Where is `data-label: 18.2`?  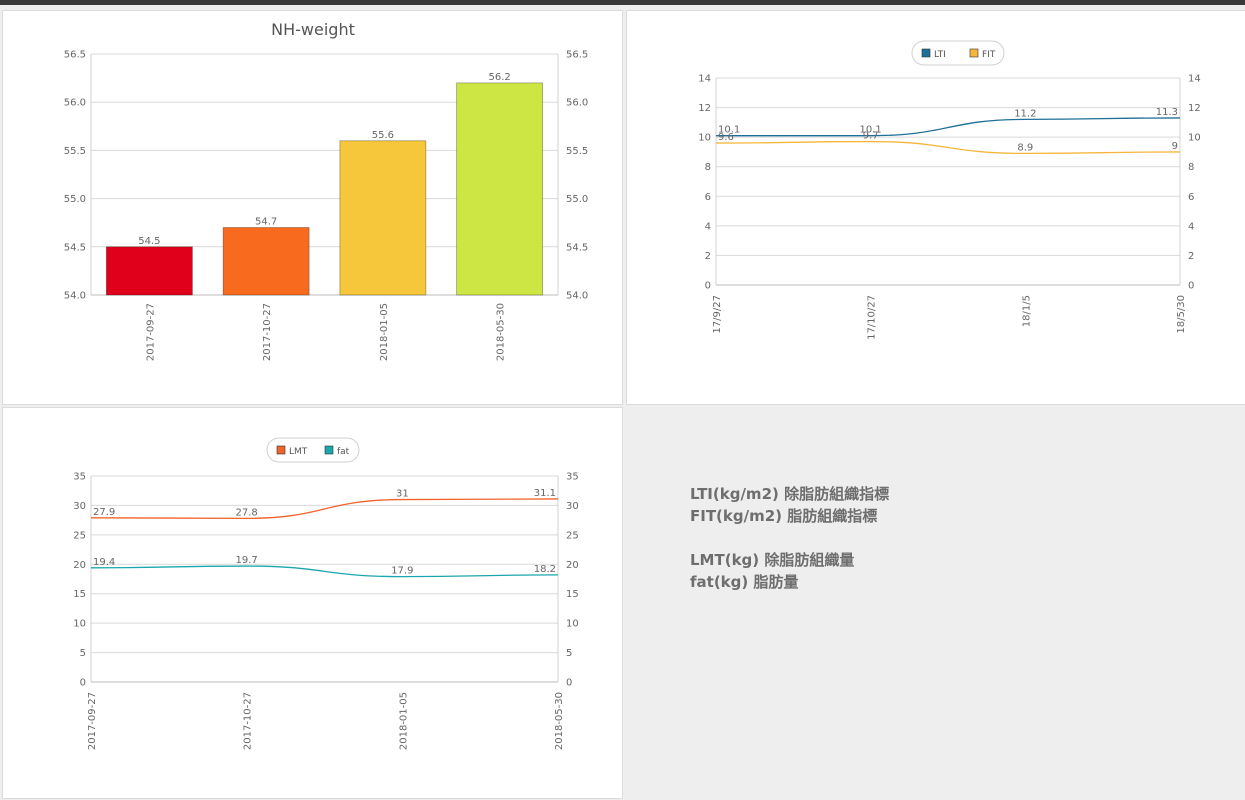
data-label: 18.2 is located at coordinates (545, 569).